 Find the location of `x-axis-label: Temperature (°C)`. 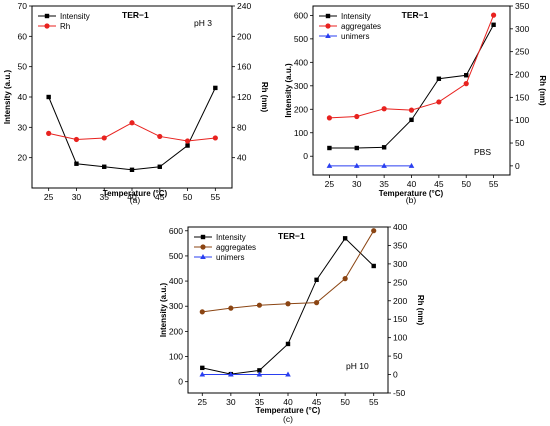

x-axis-label: Temperature (°C) is located at coordinates (135, 193).